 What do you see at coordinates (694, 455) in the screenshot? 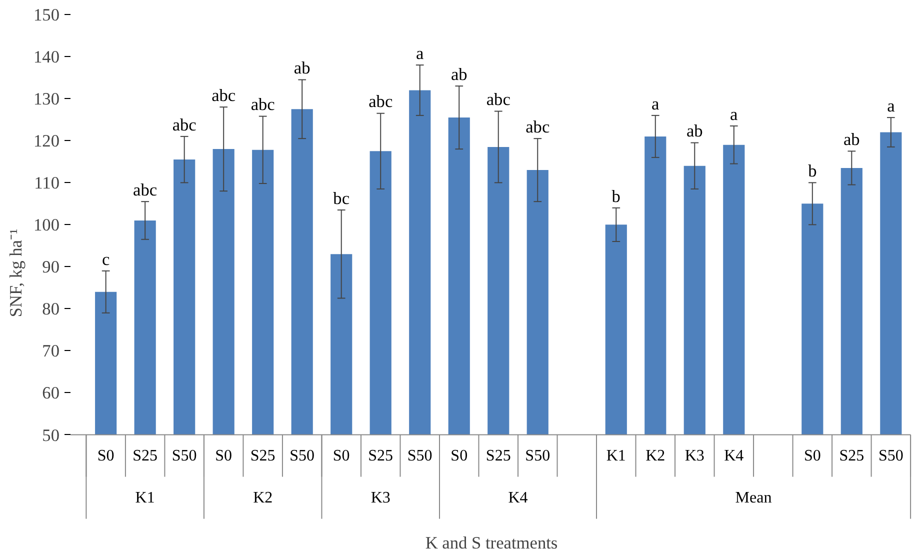
I see `x-tick-label: K3` at bounding box center [694, 455].